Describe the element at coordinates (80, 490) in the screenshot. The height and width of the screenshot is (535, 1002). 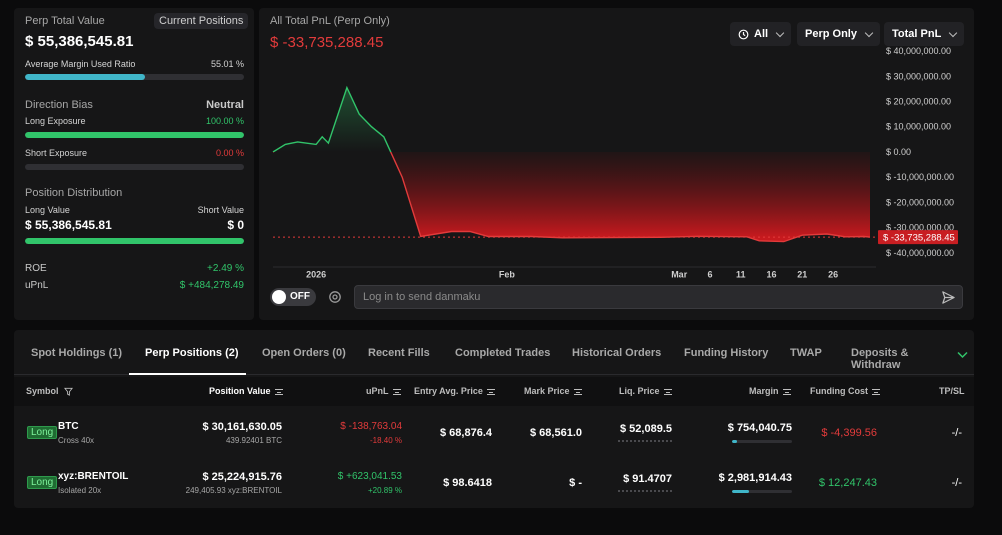
I see `row-leverage: Isolated 20x` at that location.